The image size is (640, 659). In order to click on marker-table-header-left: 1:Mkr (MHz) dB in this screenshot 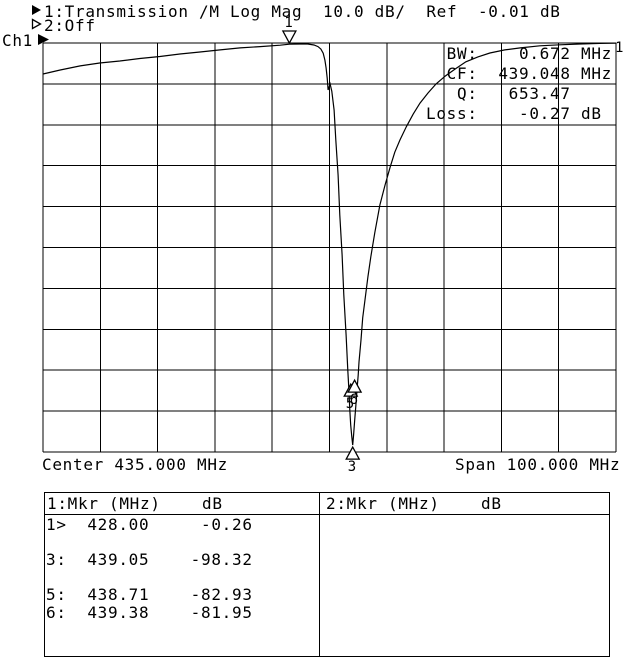, I will do `click(135, 503)`.